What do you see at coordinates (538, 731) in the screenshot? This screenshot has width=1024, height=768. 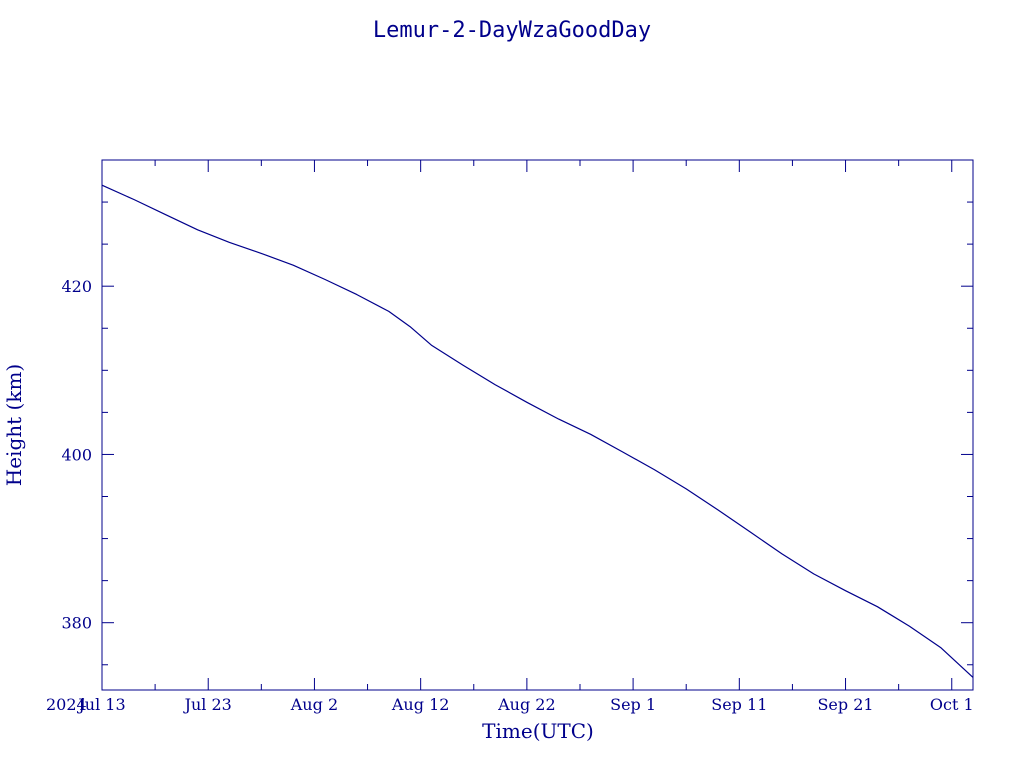 I see `x-axis-label: Time(UTC)` at bounding box center [538, 731].